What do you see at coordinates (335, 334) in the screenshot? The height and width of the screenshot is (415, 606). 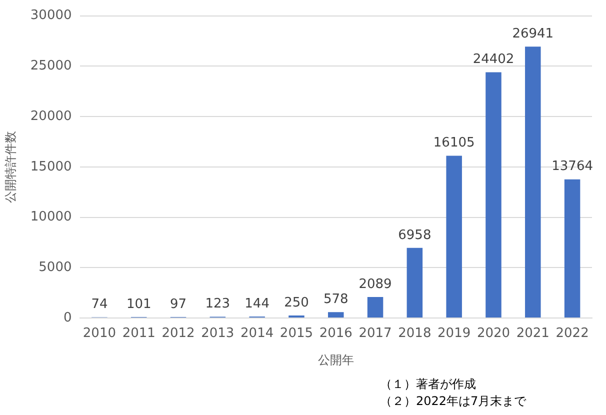 I see `x-tick-label: 2016` at bounding box center [335, 334].